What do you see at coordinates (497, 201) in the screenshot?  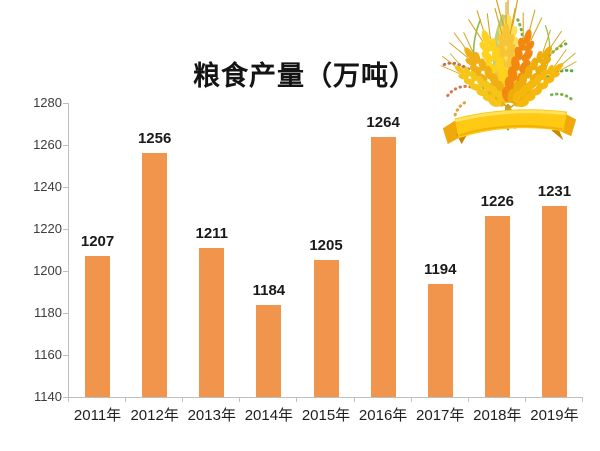 I see `bar-value-label: 1226` at bounding box center [497, 201].